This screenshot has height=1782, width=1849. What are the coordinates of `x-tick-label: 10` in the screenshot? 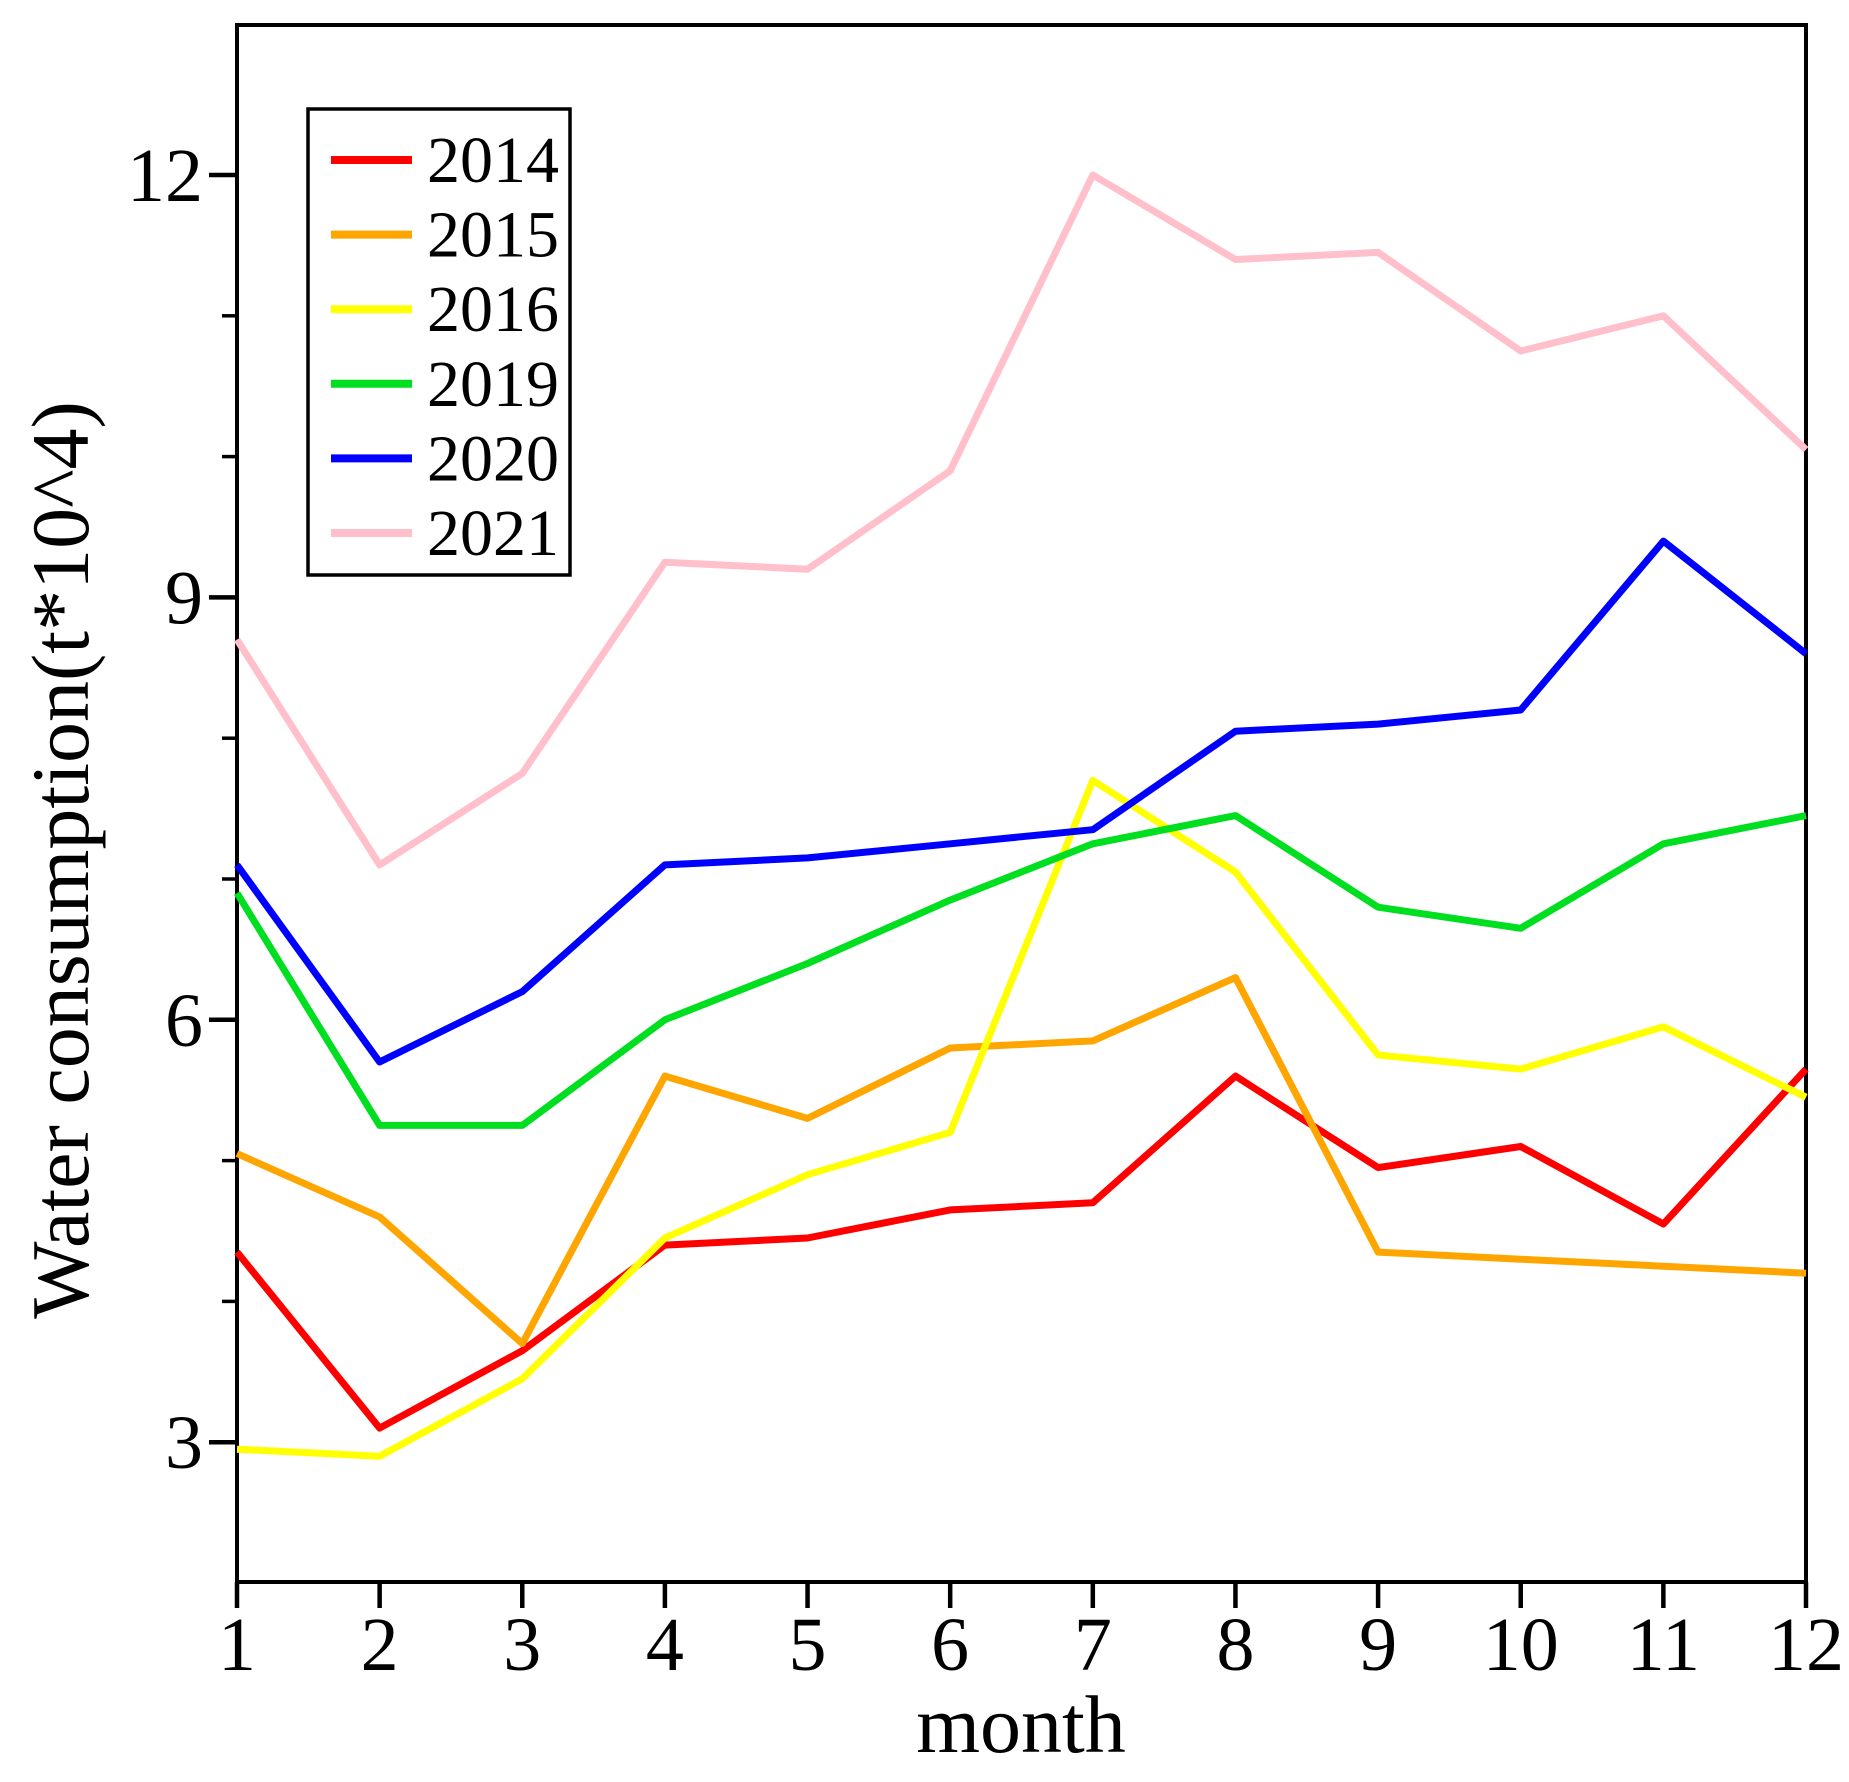 It's located at (1521, 1645).